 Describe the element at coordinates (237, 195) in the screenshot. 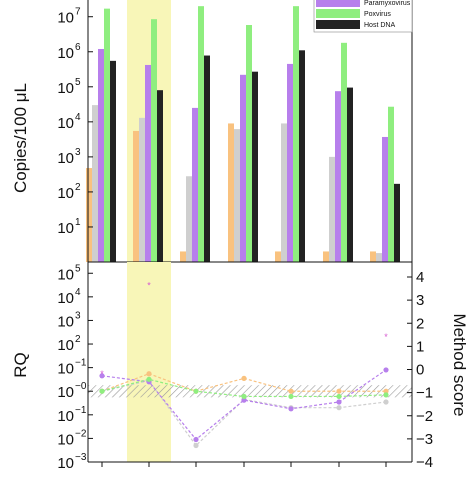

I see `bar-series1-group3` at that location.